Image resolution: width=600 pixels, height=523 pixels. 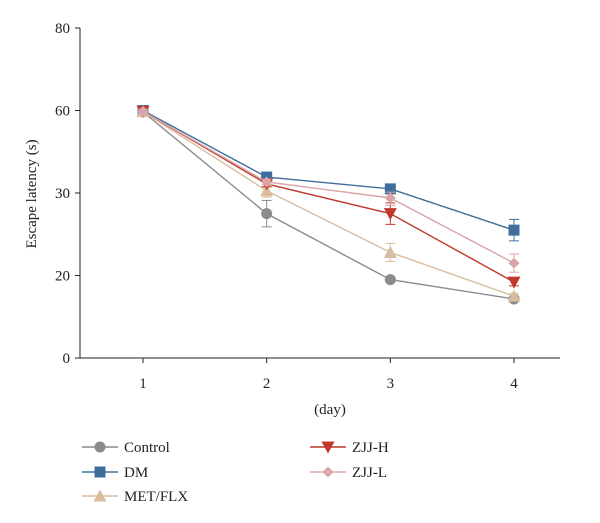 What do you see at coordinates (514, 384) in the screenshot?
I see `x-tick-label: 4` at bounding box center [514, 384].